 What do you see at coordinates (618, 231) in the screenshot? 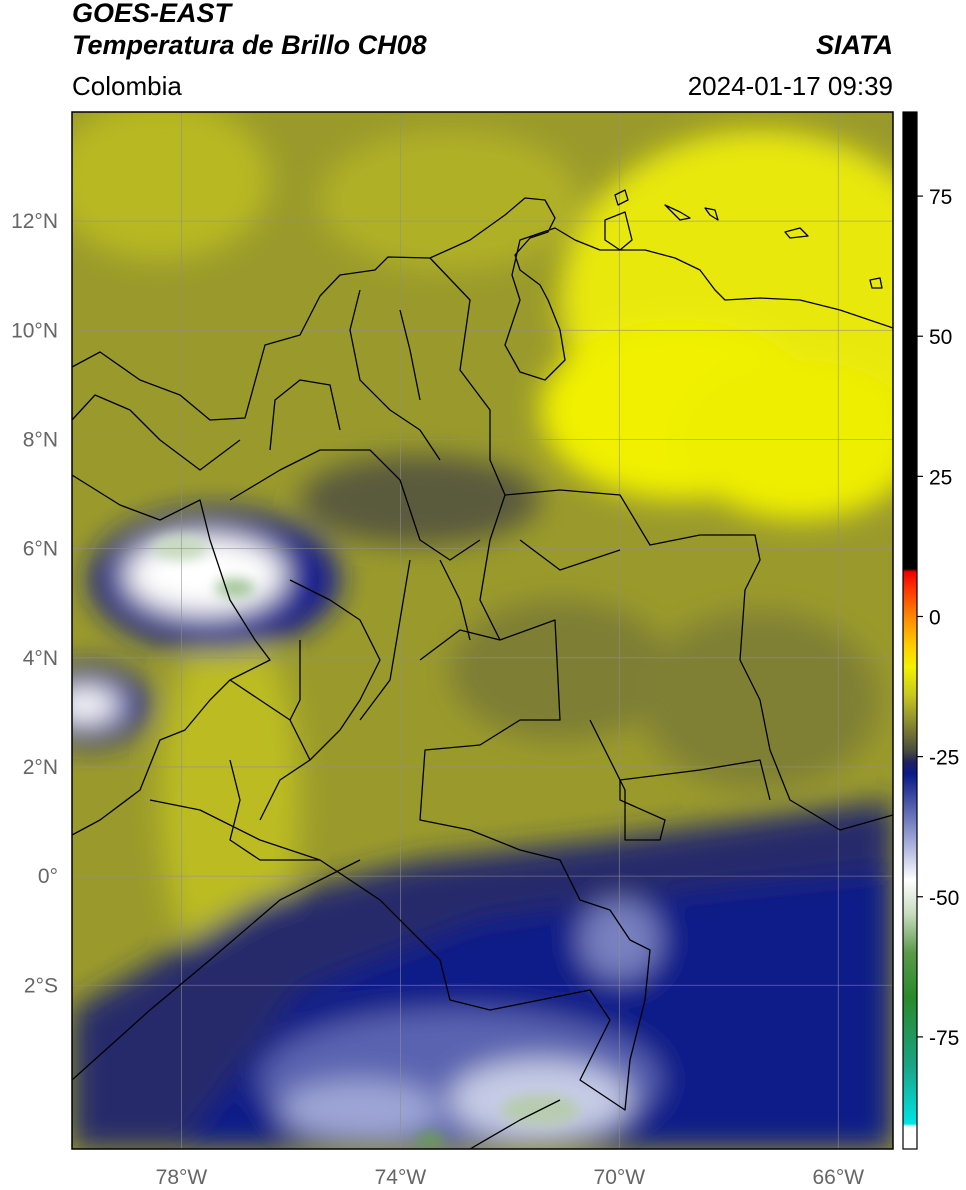
I see `paraguana` at bounding box center [618, 231].